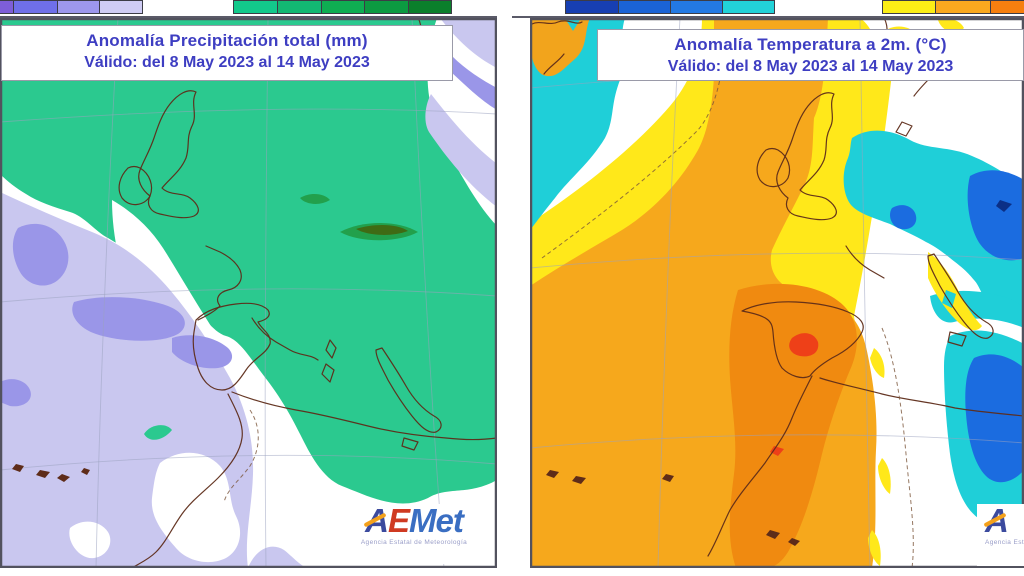  I want to click on red-speck-atlas, so click(777, 451).